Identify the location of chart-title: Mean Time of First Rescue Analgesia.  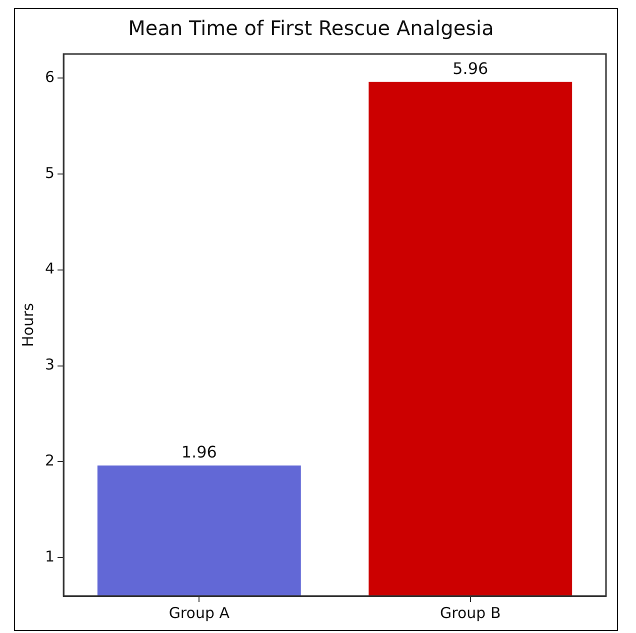
(311, 28).